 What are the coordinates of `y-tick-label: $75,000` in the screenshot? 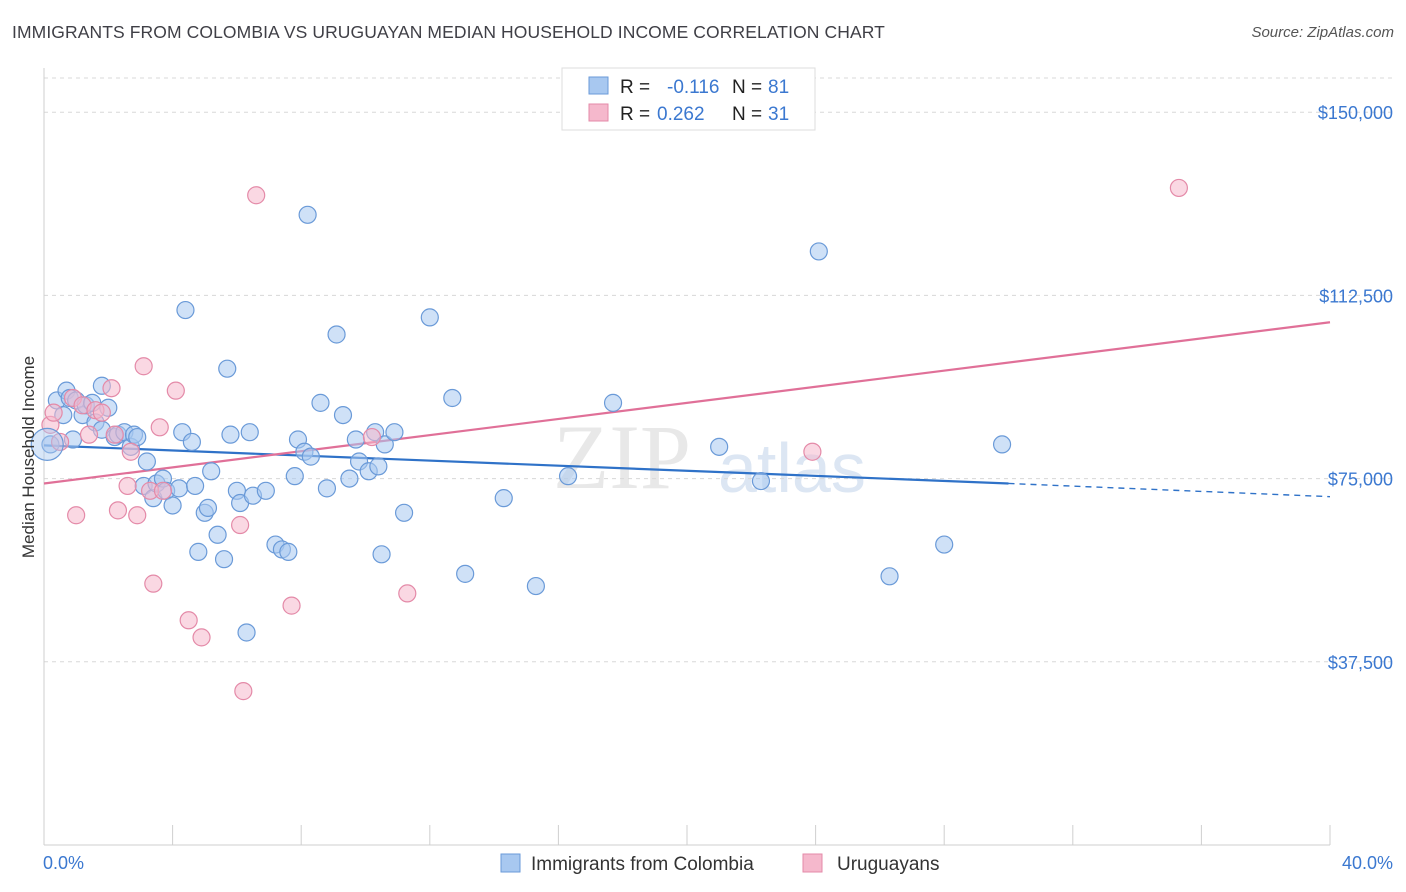 It's located at (1360, 480).